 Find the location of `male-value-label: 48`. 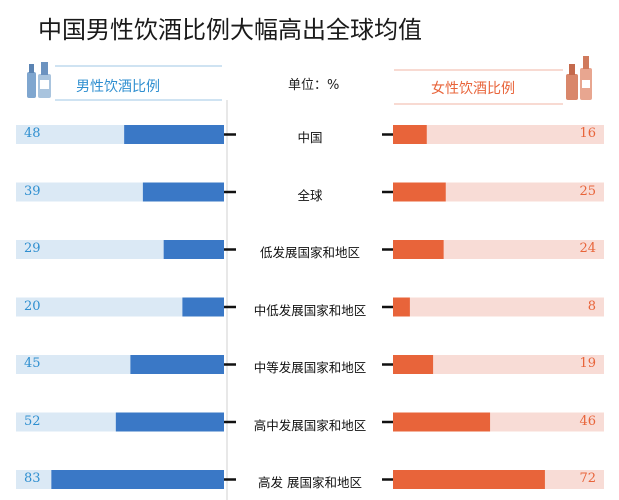

male-value-label: 48 is located at coordinates (32, 133).